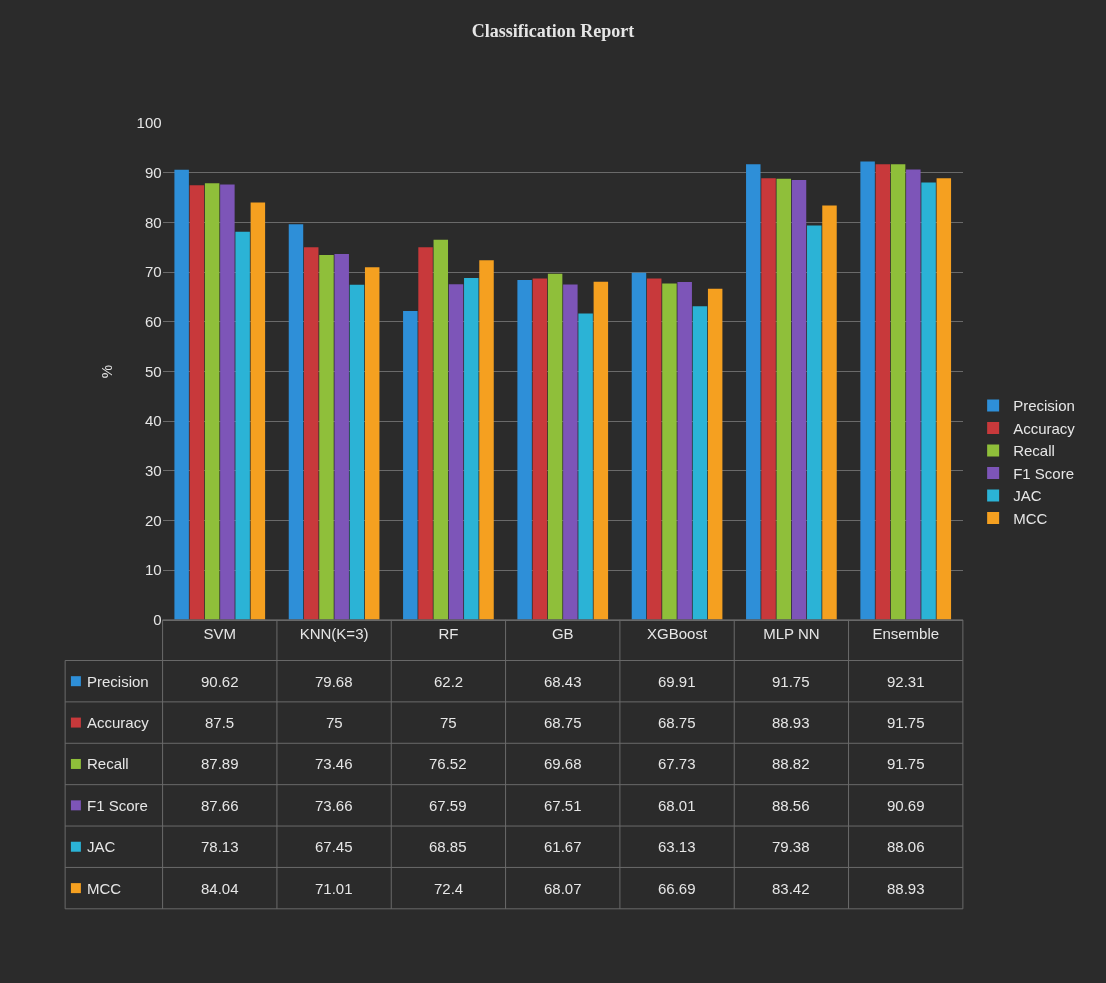  What do you see at coordinates (791, 633) in the screenshot?
I see `x-tick-label: MLP NN` at bounding box center [791, 633].